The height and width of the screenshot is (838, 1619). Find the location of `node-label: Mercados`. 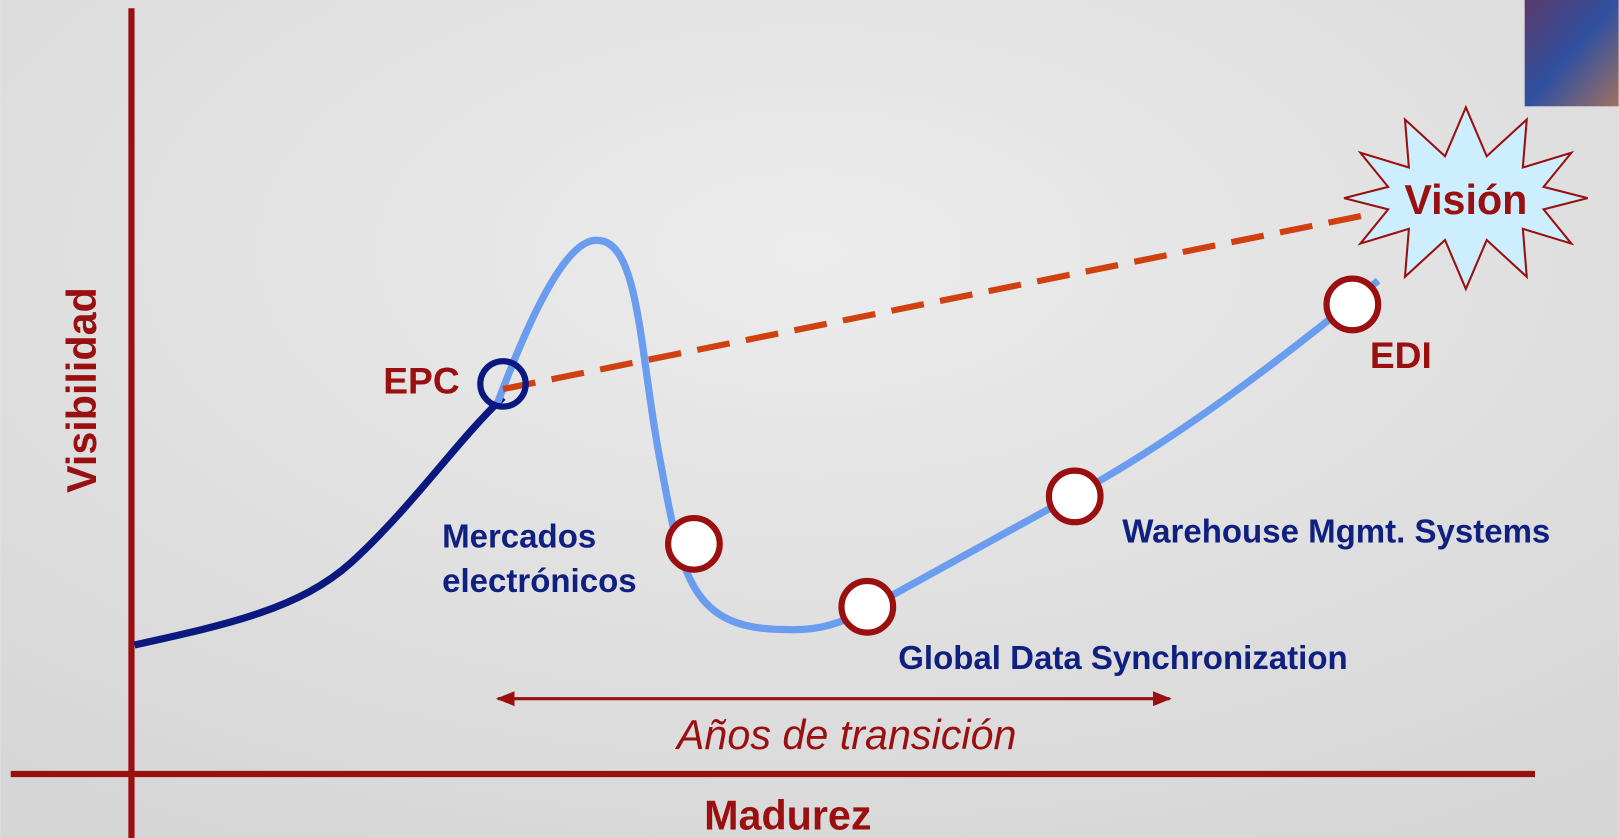

node-label: Mercados is located at coordinates (519, 535).